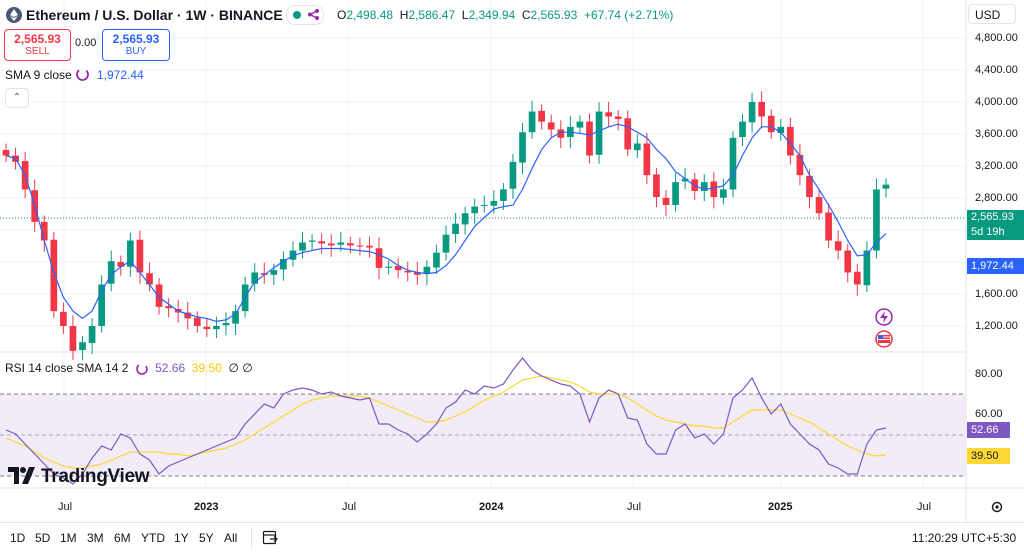 The image size is (1024, 556). Describe the element at coordinates (989, 414) in the screenshot. I see `rsi-tick-label: 60.00` at that location.